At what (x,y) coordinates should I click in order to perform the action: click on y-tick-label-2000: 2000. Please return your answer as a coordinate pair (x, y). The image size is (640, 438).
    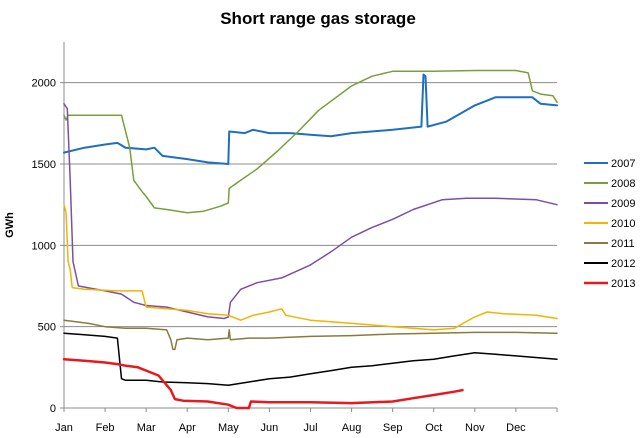
    Looking at the image, I should click on (44, 84).